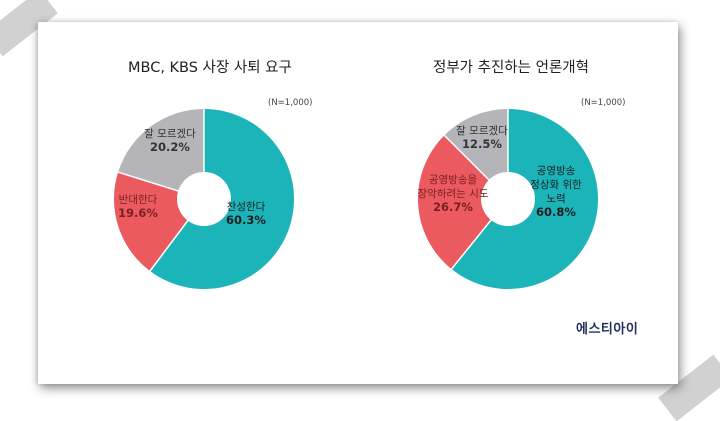 The width and height of the screenshot is (720, 421). I want to click on chart-title-2: 정부가 추진하는 언론개혁, so click(511, 68).